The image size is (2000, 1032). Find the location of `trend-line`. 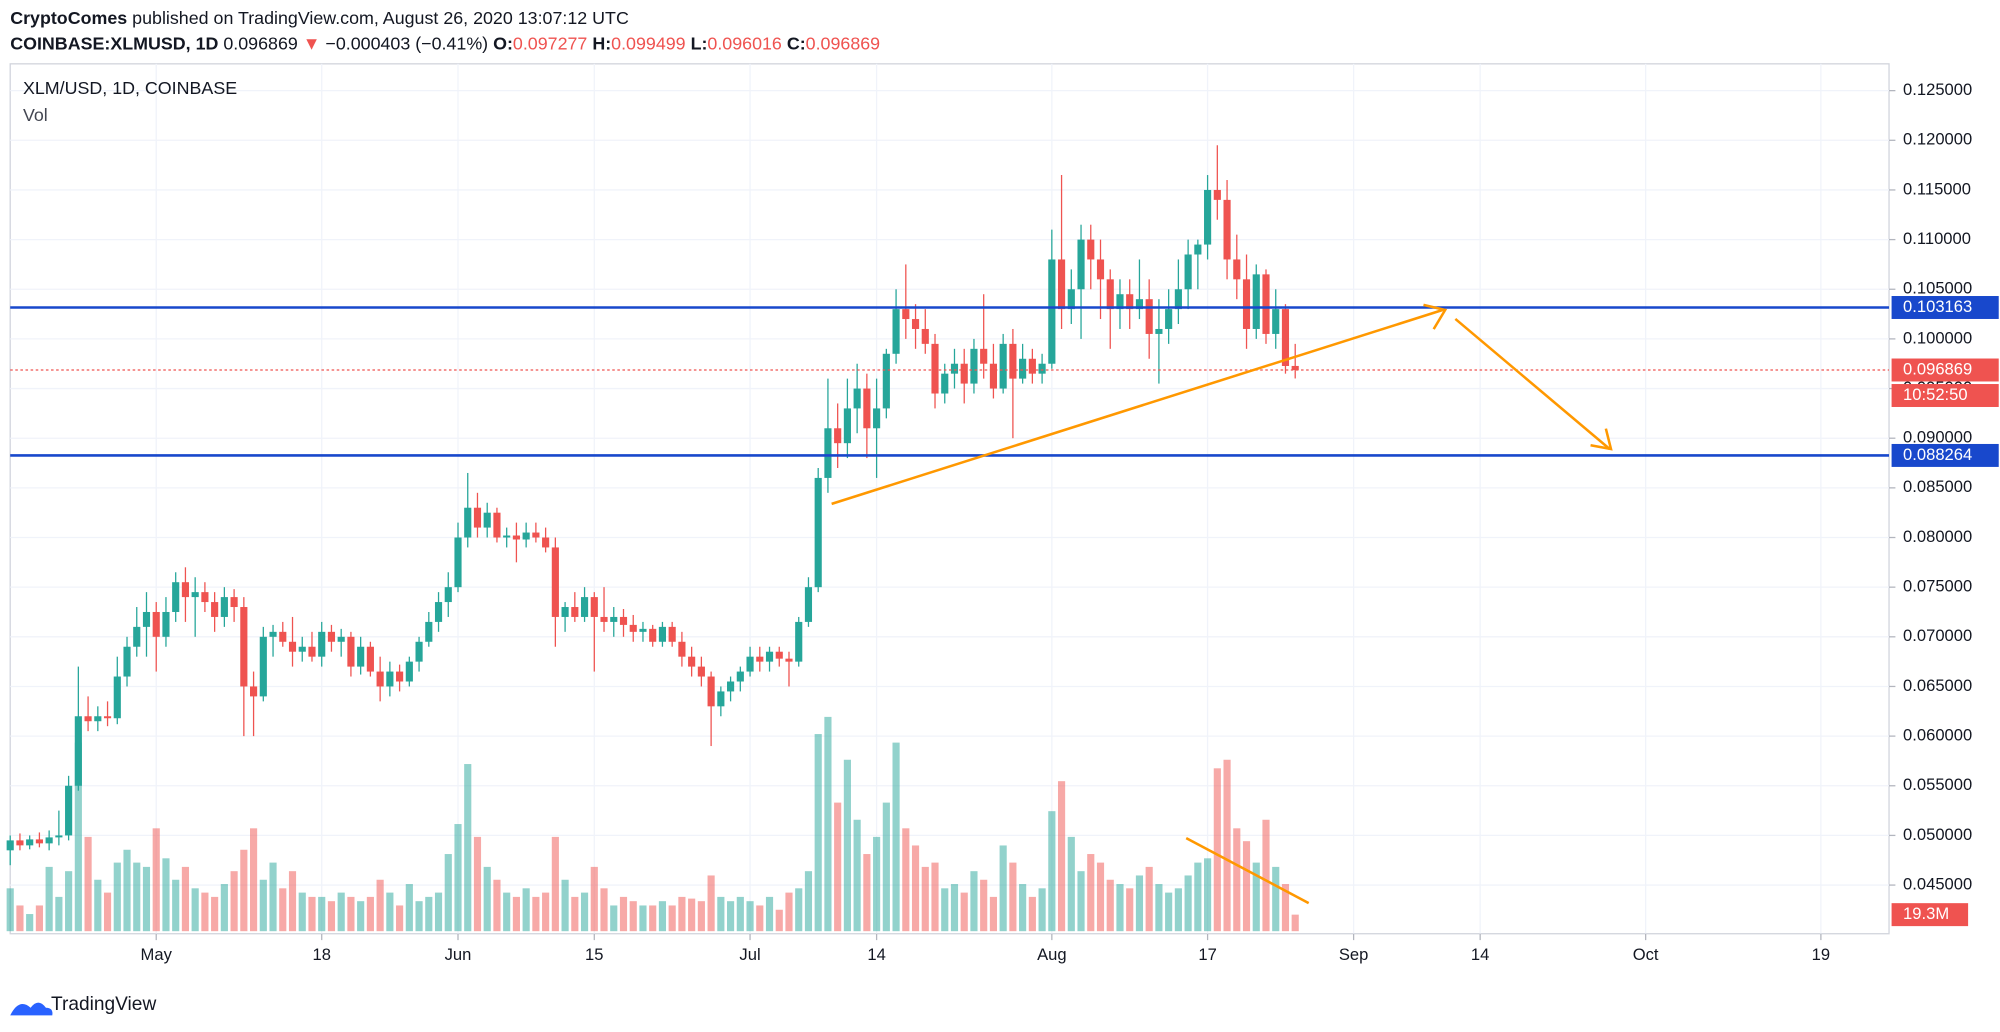

trend-line is located at coordinates (1137, 407).